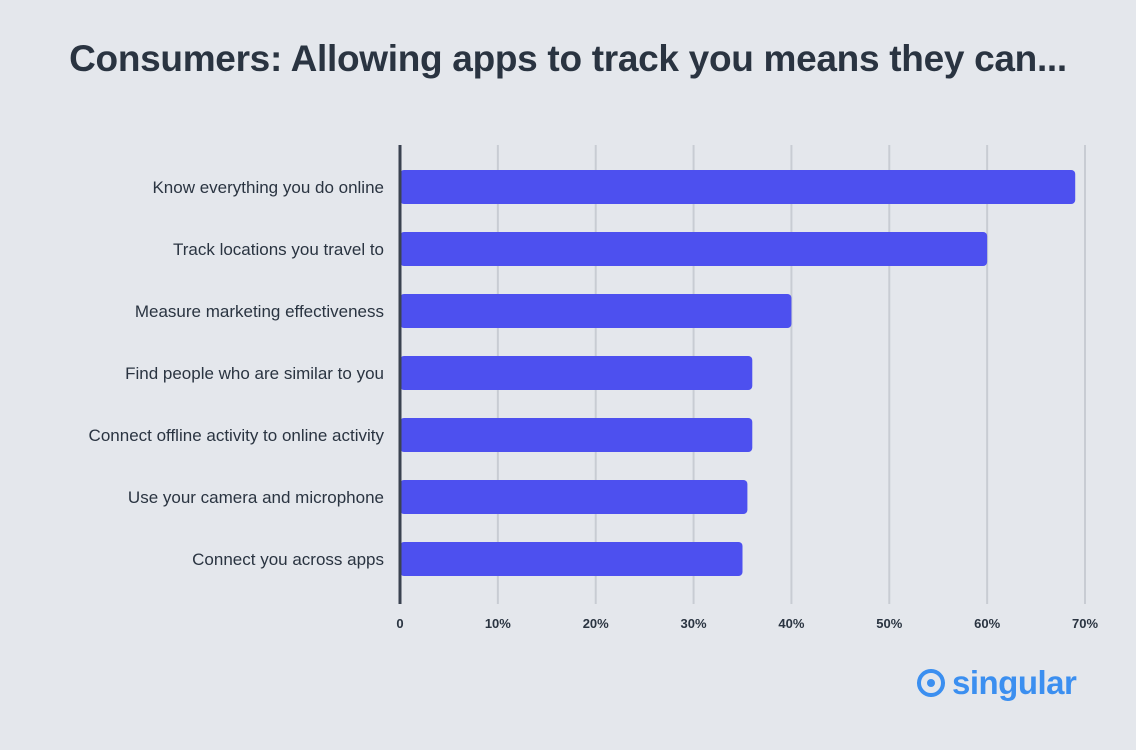  Describe the element at coordinates (889, 623) in the screenshot. I see `x-tick-label: 50%` at that location.